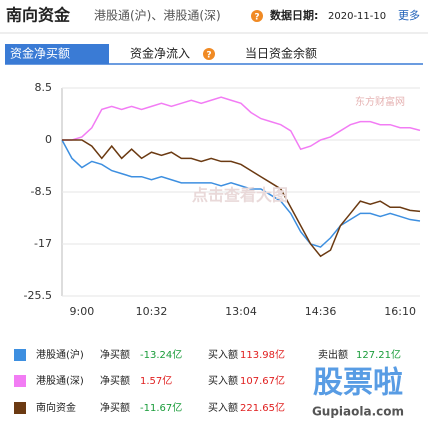 This screenshot has width=428, height=424. I want to click on x-tick-label: 9:00, so click(82, 311).